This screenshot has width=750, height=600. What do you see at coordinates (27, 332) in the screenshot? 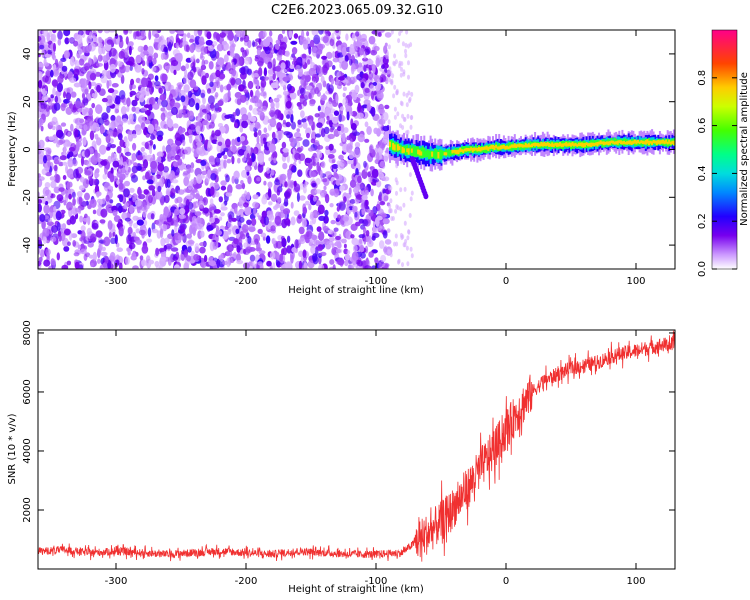
I see `y-tick-label: 8000` at bounding box center [27, 332].